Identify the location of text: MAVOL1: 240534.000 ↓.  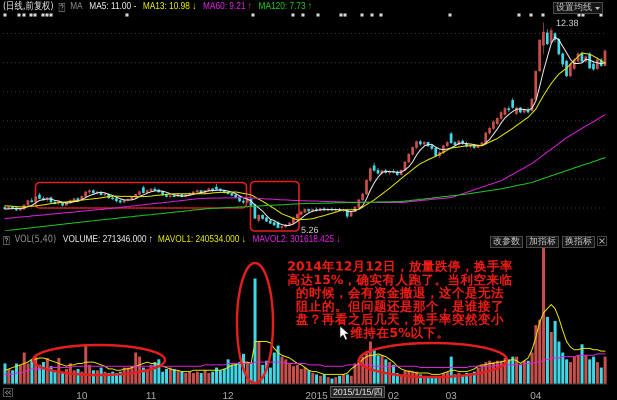
(202, 239).